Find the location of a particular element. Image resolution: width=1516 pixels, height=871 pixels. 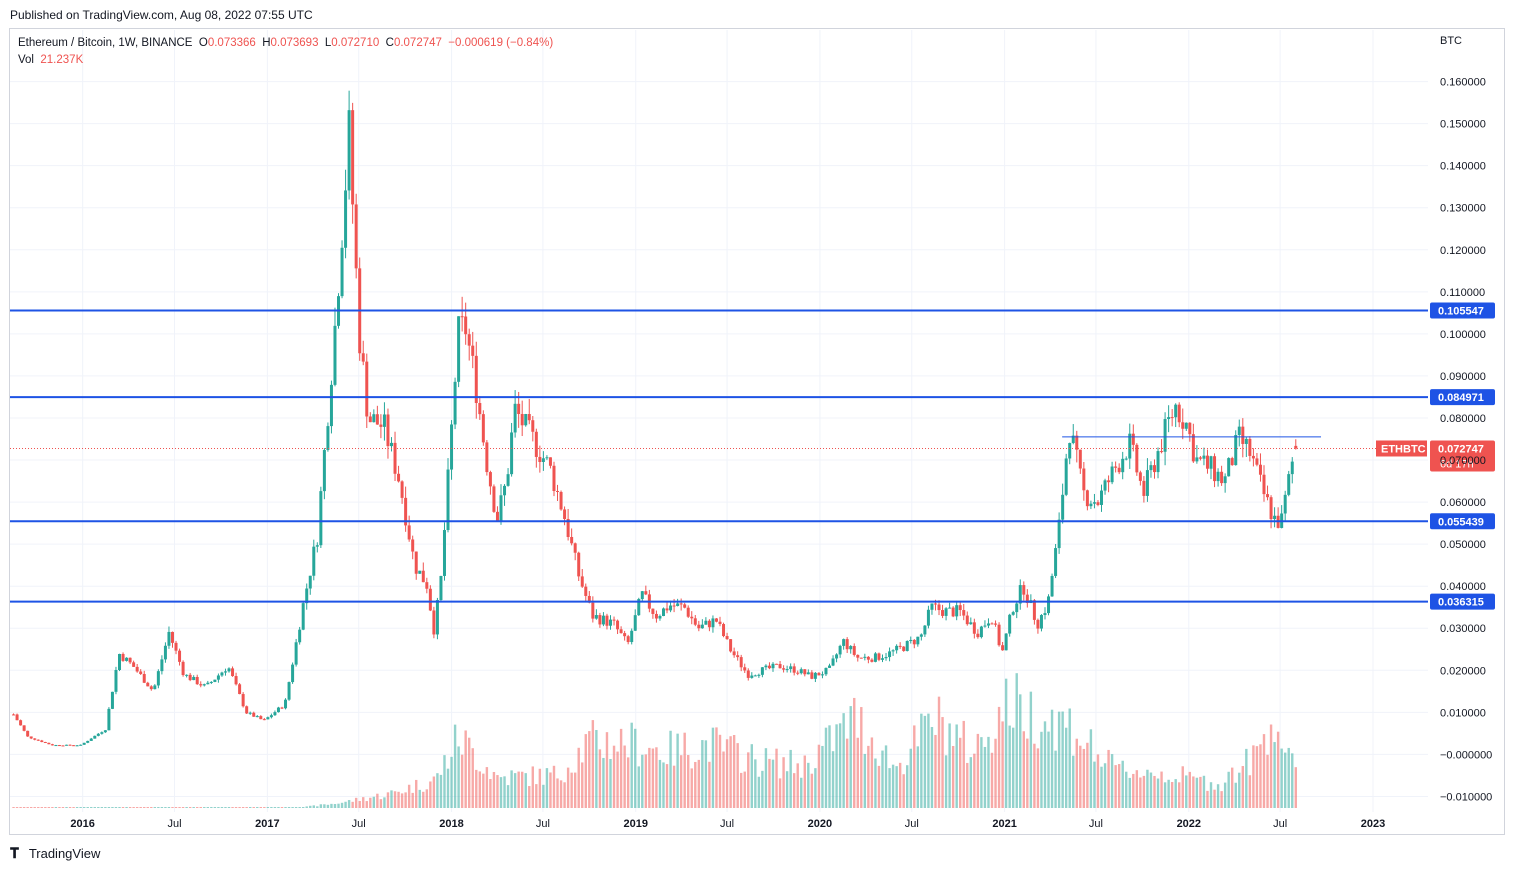

footer-brand: 𝐓 TradingView is located at coordinates (55, 853).